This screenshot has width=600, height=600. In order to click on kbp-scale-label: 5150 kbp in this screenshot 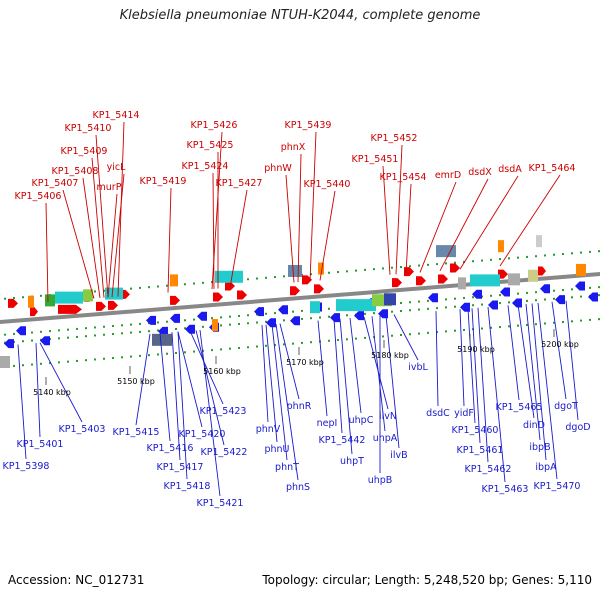, I will do `click(136, 381)`.